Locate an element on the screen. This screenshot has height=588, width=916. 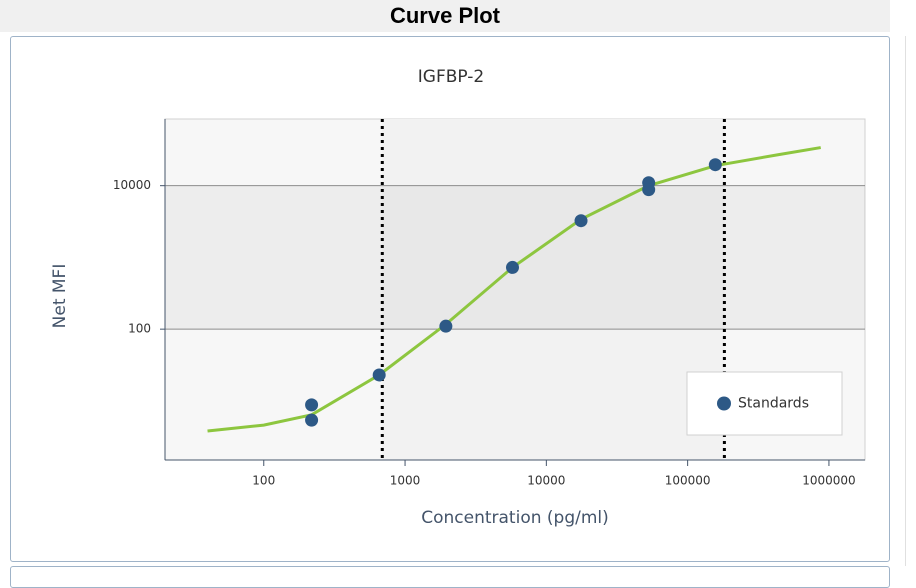
legend-label: Standards is located at coordinates (773, 404).